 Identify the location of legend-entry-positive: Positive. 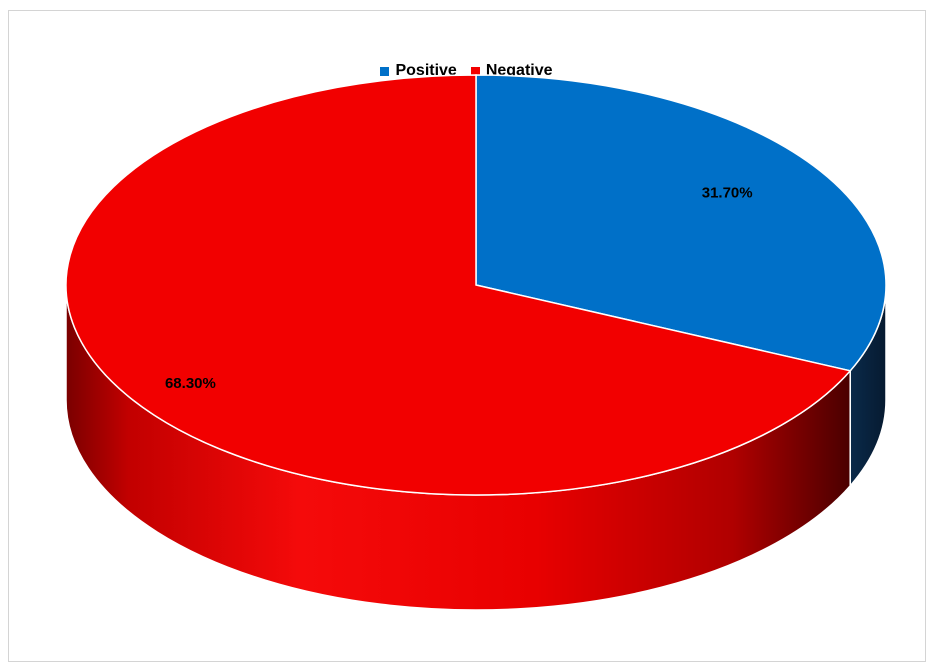
(418, 71).